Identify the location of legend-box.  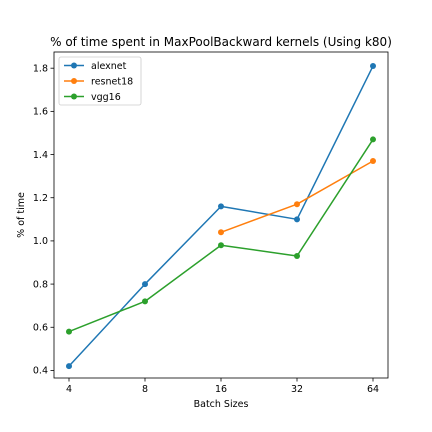
(100, 81).